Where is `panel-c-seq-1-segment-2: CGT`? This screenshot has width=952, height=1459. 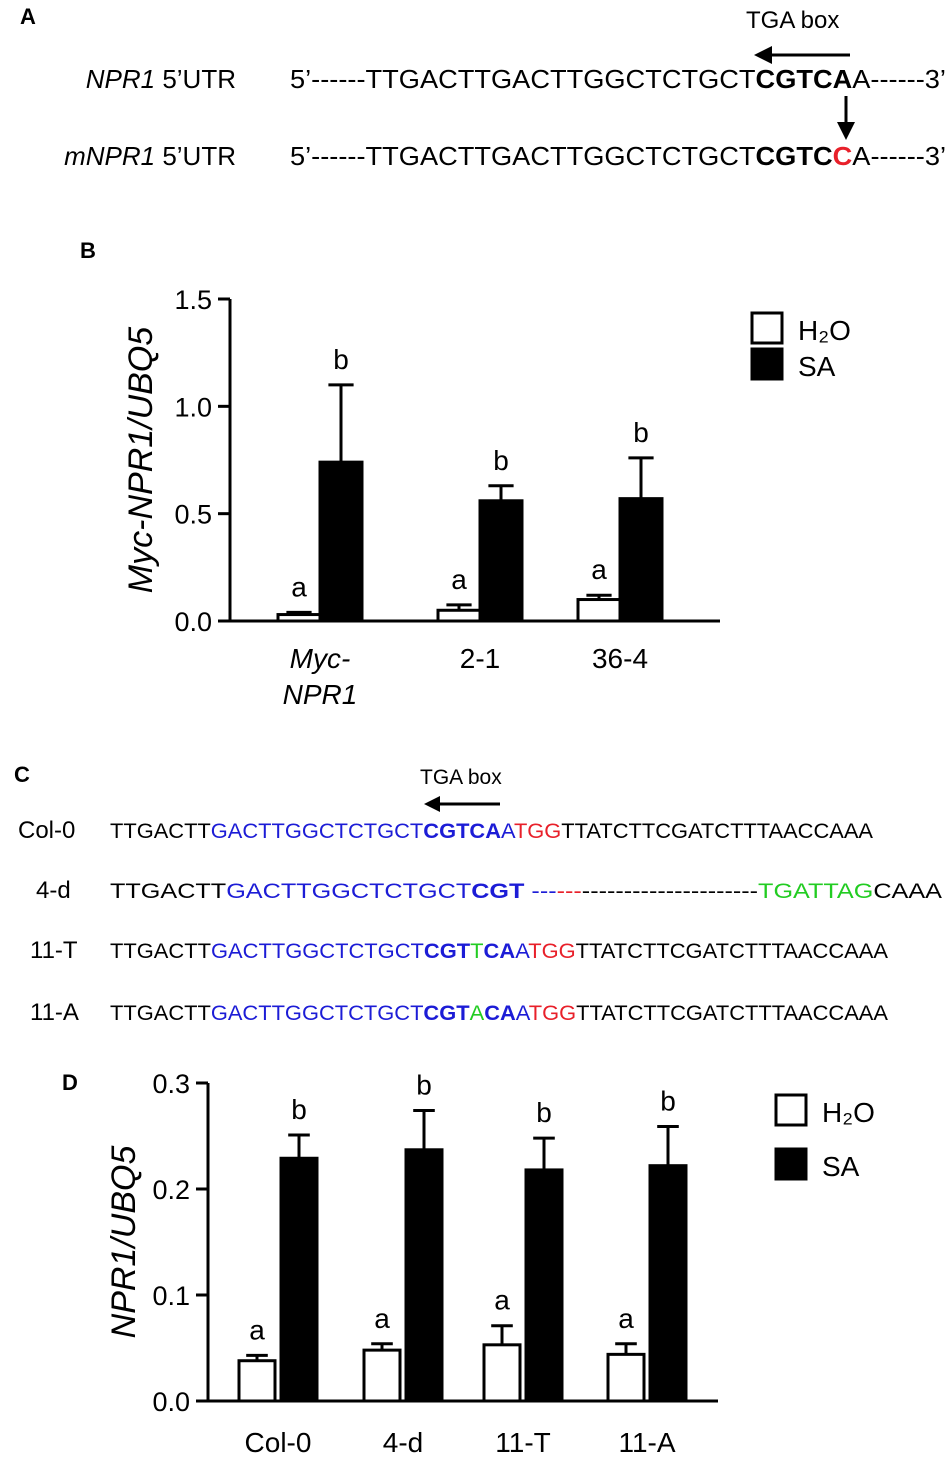 panel-c-seq-1-segment-2: CGT is located at coordinates (497, 891).